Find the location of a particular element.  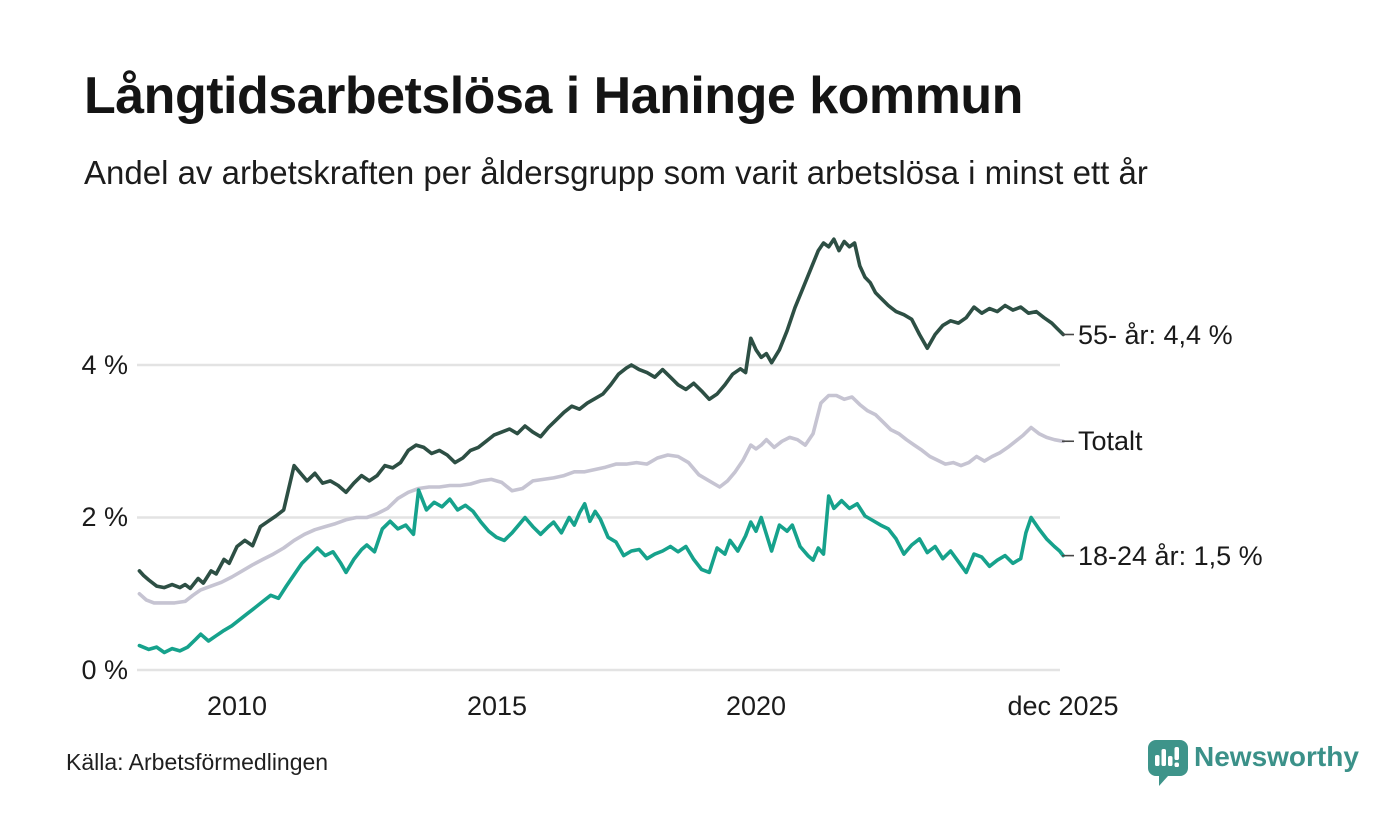

x-axis-tick-dec-2025: dec 2025 is located at coordinates (1063, 706).